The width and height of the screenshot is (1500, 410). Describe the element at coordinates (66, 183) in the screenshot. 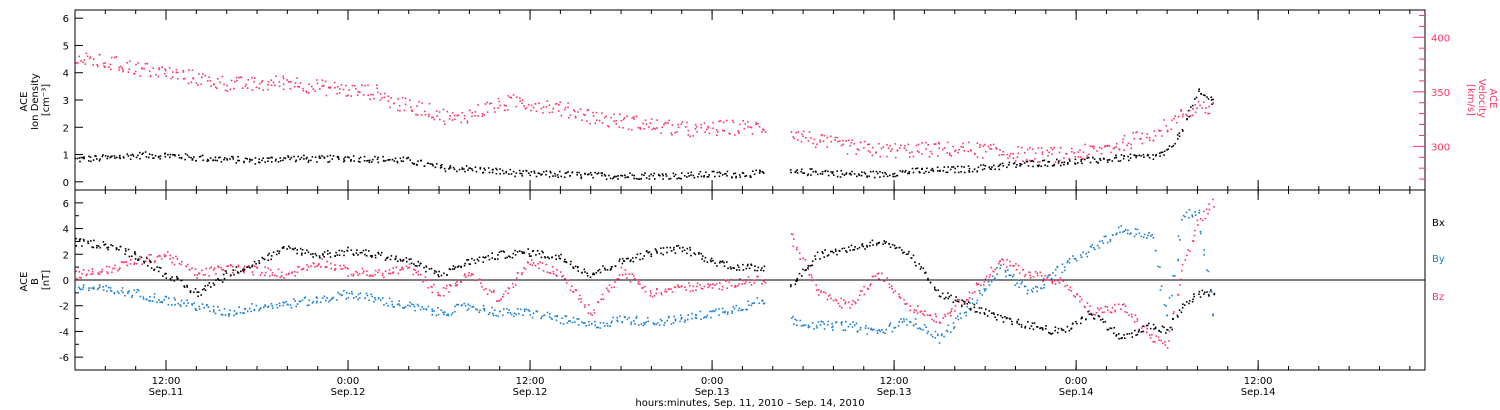

I see `density-tick-label: 0` at that location.